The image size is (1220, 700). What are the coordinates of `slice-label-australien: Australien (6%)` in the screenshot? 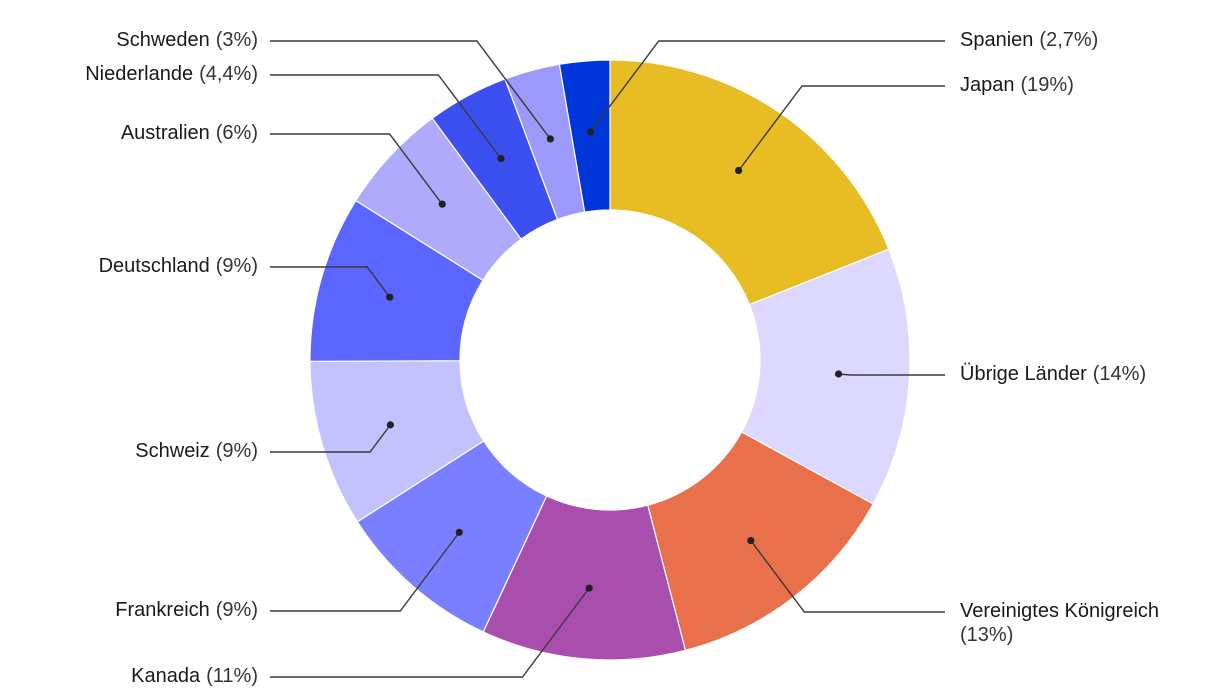 It's located at (189, 133).